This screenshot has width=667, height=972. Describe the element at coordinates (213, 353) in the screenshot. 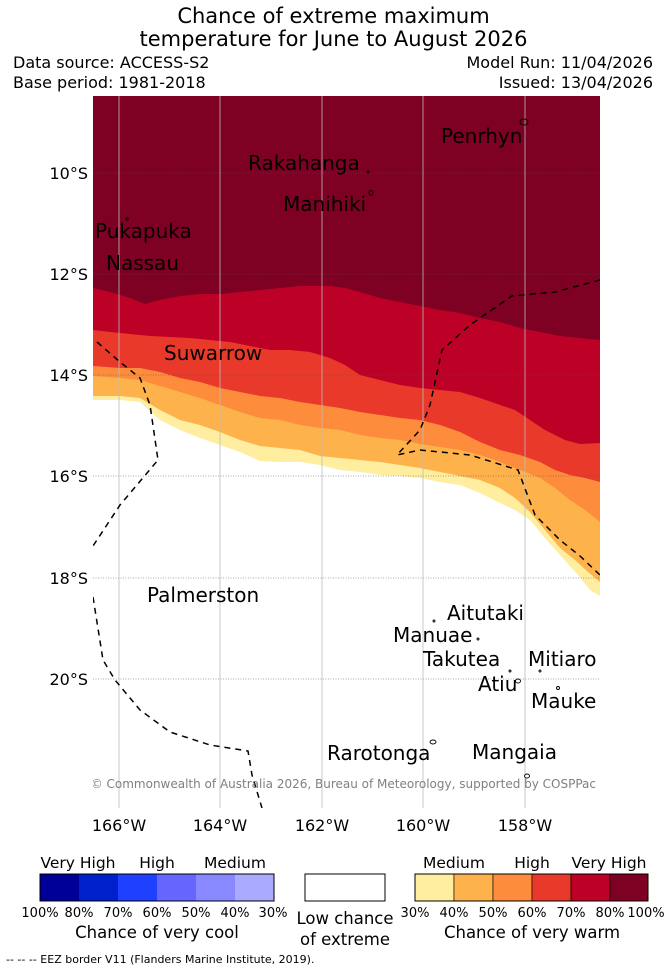

I see `label-suwarrow: Suwarrow` at that location.